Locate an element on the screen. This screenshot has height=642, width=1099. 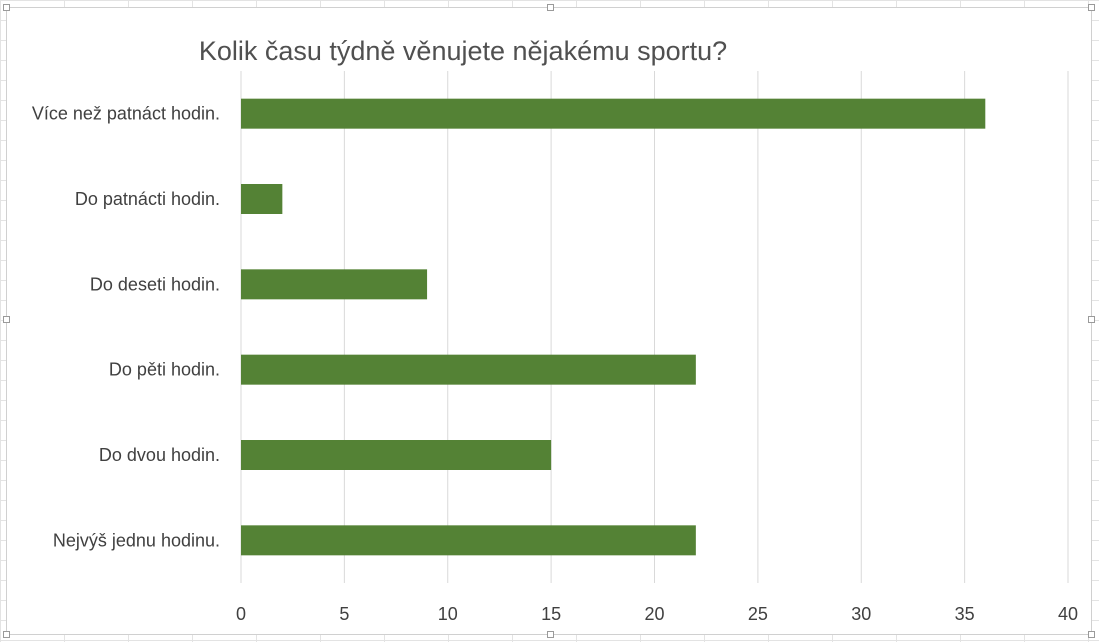
category-label: Více než patnáct hodin. is located at coordinates (126, 114).